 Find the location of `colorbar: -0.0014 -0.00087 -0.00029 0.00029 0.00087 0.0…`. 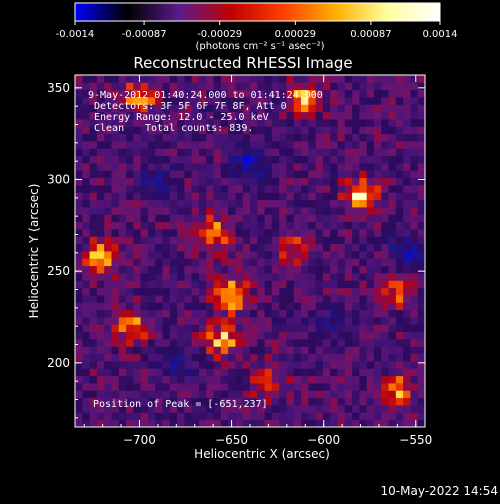

colorbar: -0.0014 -0.00087 -0.00029 0.00029 0.00087 0.0… is located at coordinates (257, 27).